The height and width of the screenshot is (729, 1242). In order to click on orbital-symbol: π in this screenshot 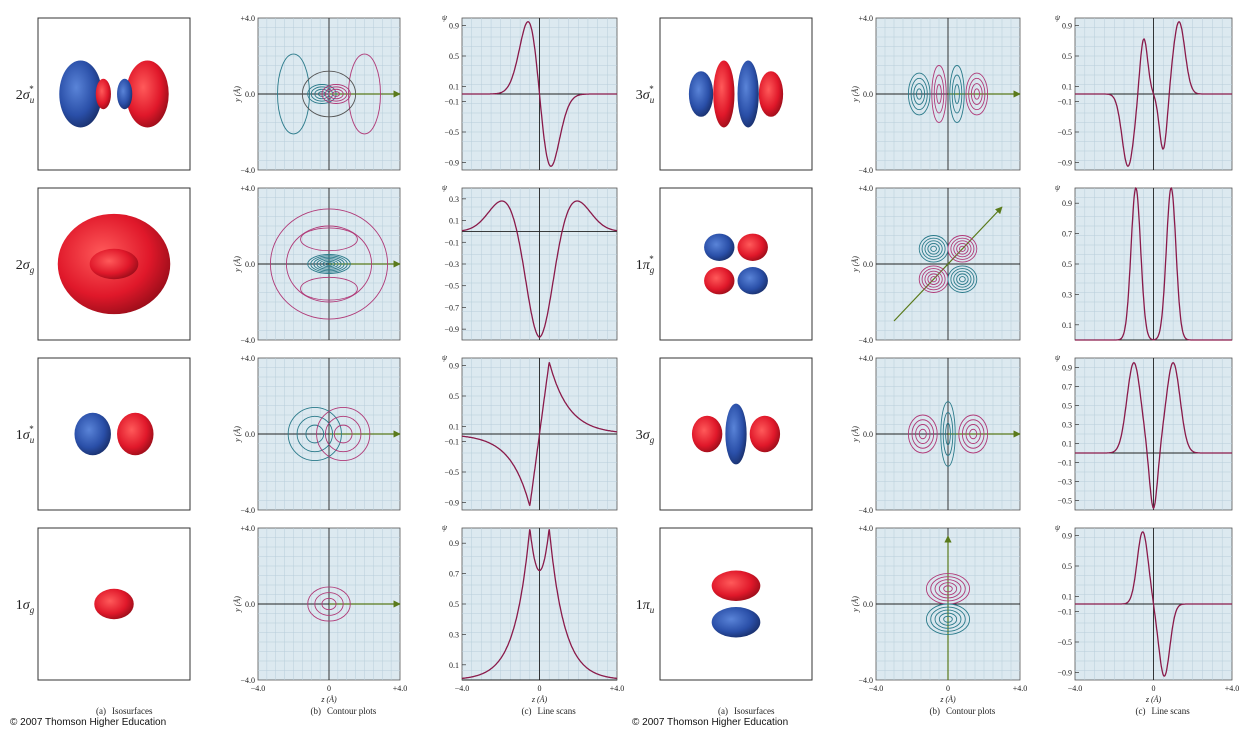, I will do `click(647, 605)`.